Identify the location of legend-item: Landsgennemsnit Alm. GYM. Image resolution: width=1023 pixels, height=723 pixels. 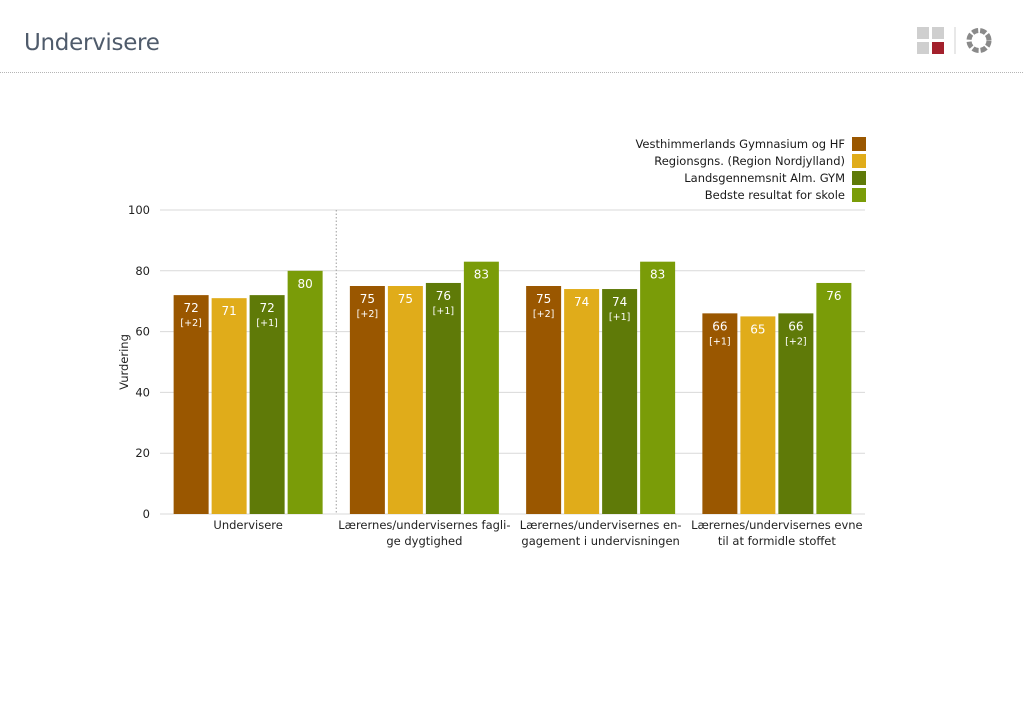
(750, 177).